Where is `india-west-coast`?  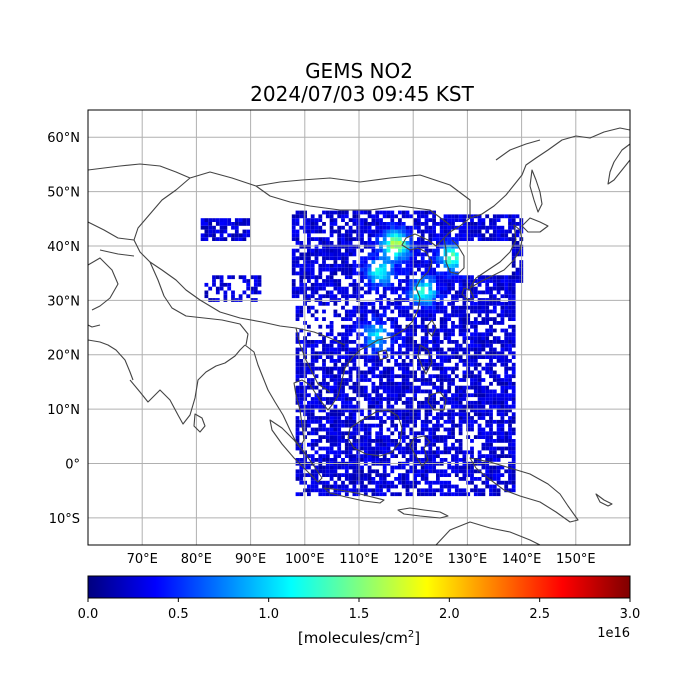
india-west-coast is located at coordinates (111, 360).